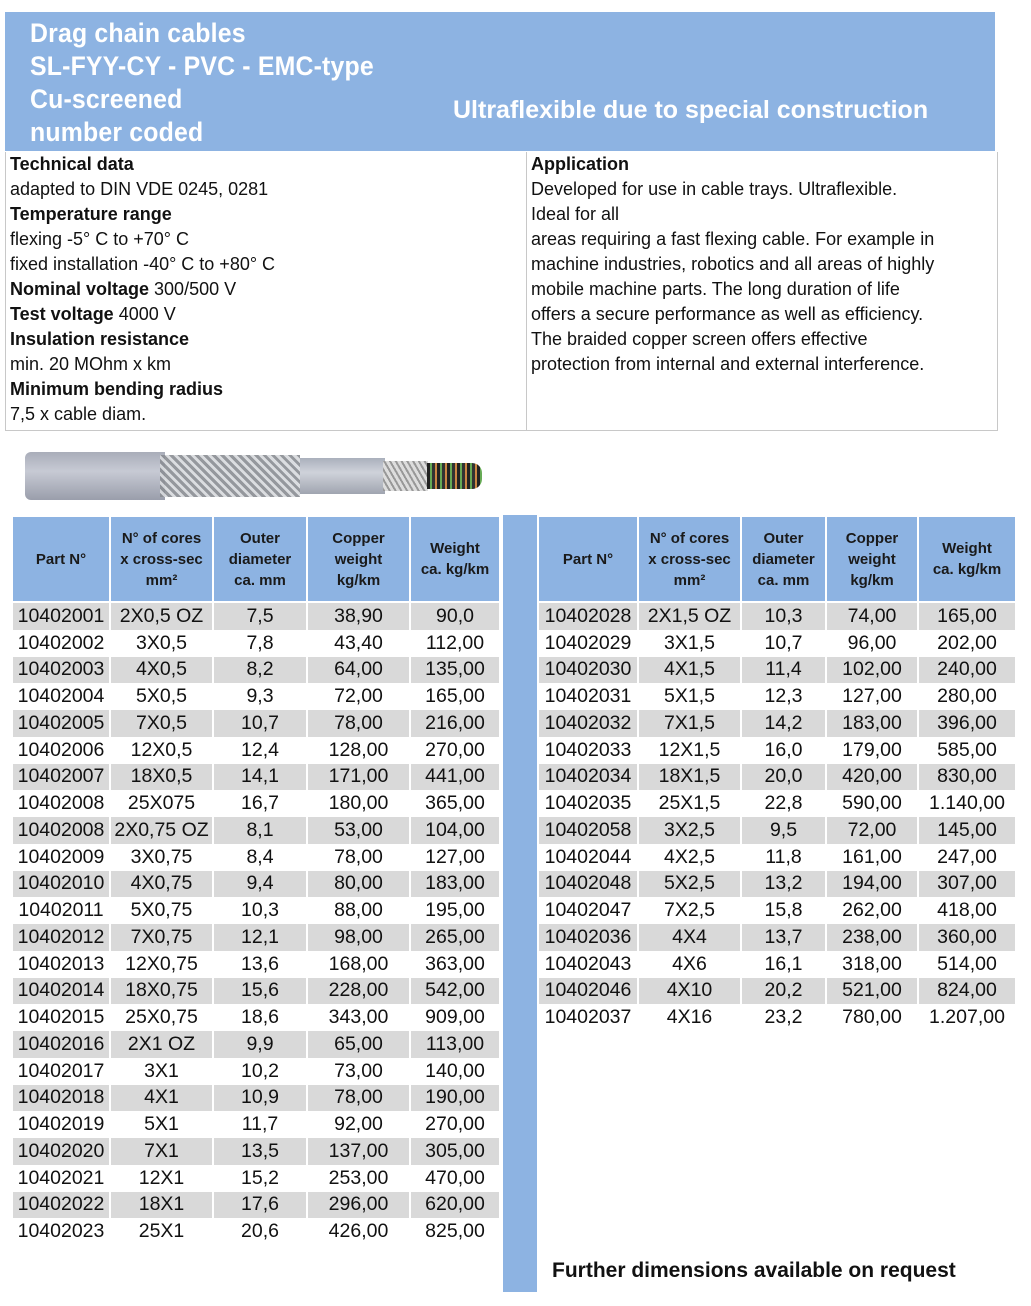  What do you see at coordinates (61, 937) in the screenshot?
I see `table-cell: 10402012` at bounding box center [61, 937].